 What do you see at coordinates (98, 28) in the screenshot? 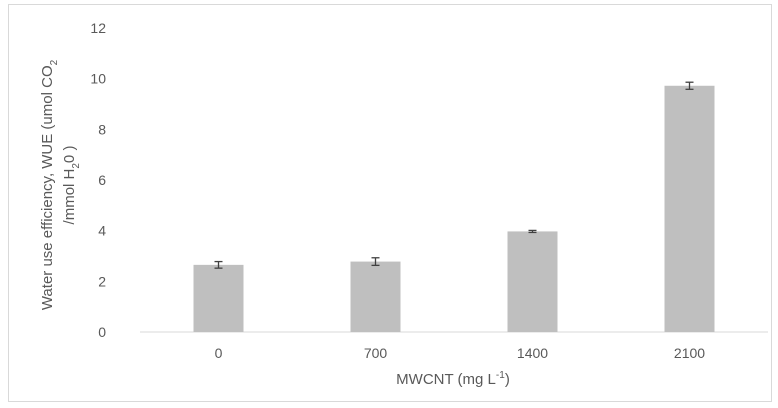
I see `y-tick-label: 12` at bounding box center [98, 28].